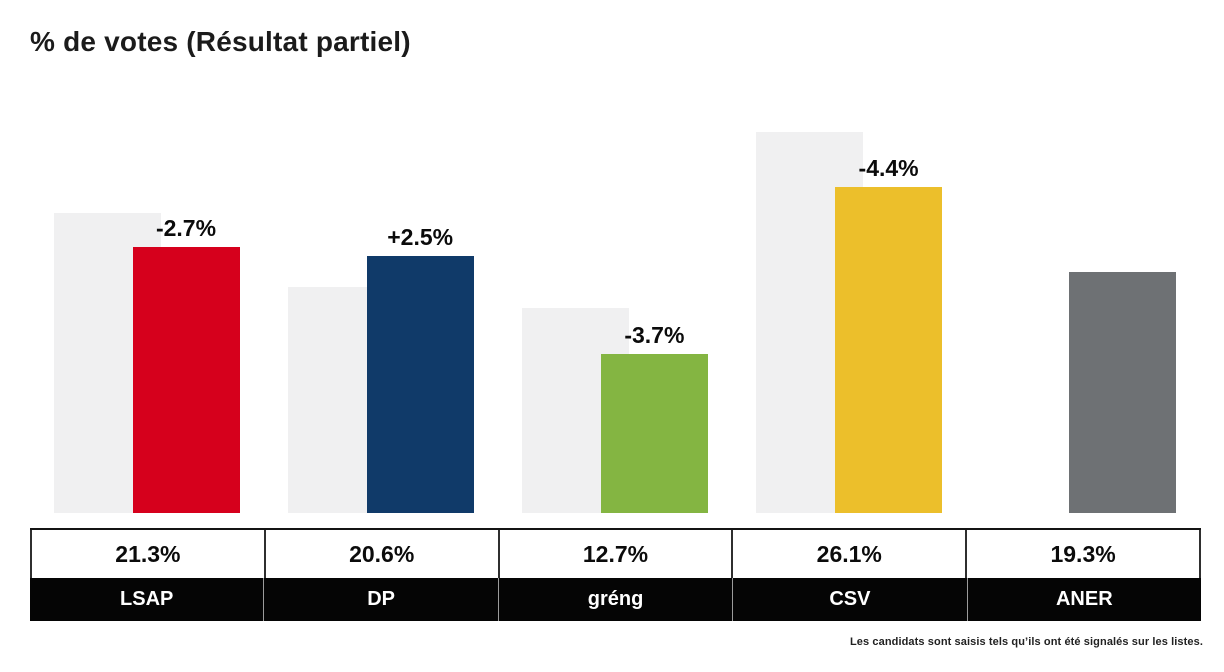 This screenshot has width=1224, height=672. Describe the element at coordinates (420, 236) in the screenshot. I see `delta-label-dp: +2.5%` at that location.